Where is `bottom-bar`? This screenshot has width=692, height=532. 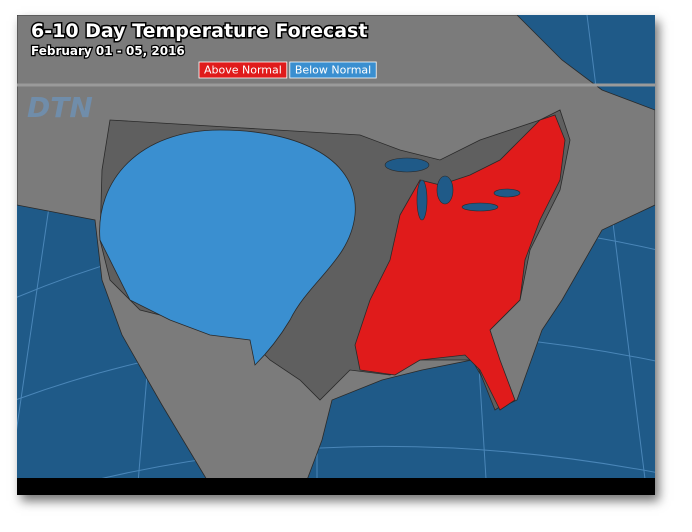 bottom-bar is located at coordinates (336, 486).